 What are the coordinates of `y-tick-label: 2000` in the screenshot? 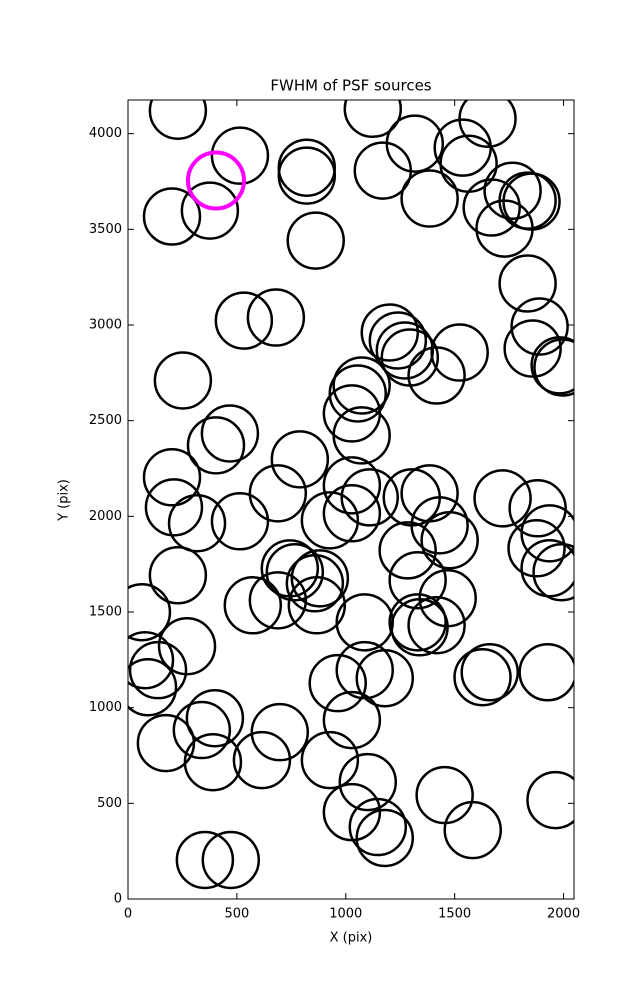 It's located at (105, 516).